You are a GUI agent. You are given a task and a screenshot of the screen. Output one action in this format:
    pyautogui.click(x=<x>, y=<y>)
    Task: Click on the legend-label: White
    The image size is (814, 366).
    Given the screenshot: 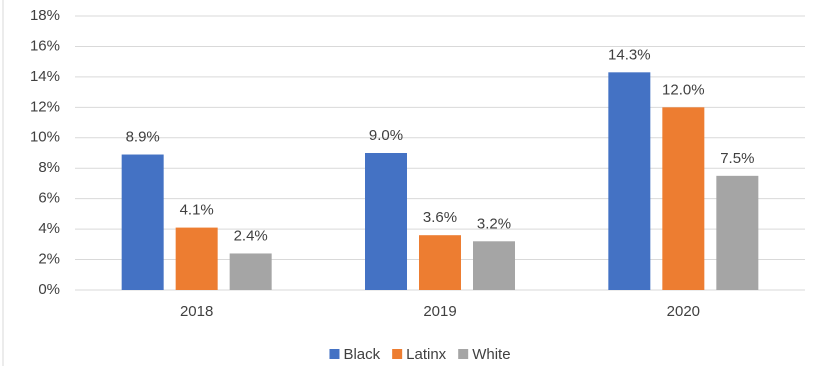 What is the action you would take?
    pyautogui.click(x=491, y=354)
    